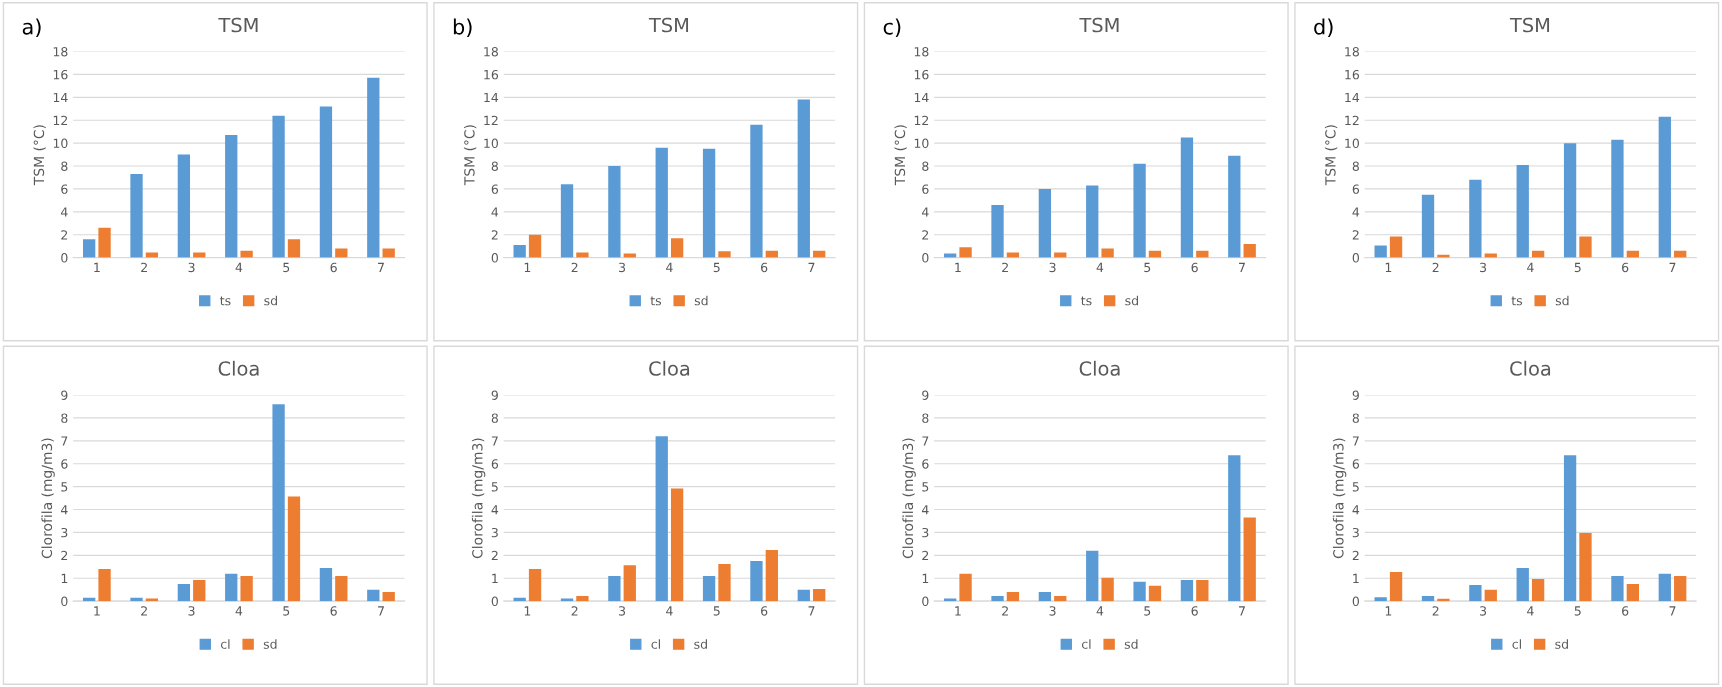 The image size is (1722, 687). What do you see at coordinates (925, 395) in the screenshot?
I see `y-tick-label: 9` at bounding box center [925, 395].